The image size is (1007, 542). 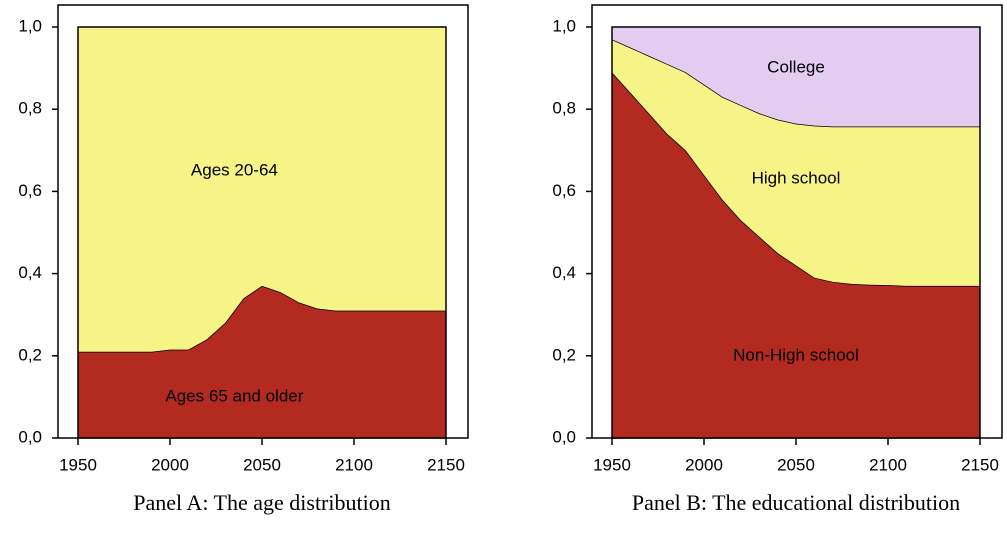 What do you see at coordinates (234, 395) in the screenshot?
I see `area-label: Ages 65 and older` at bounding box center [234, 395].